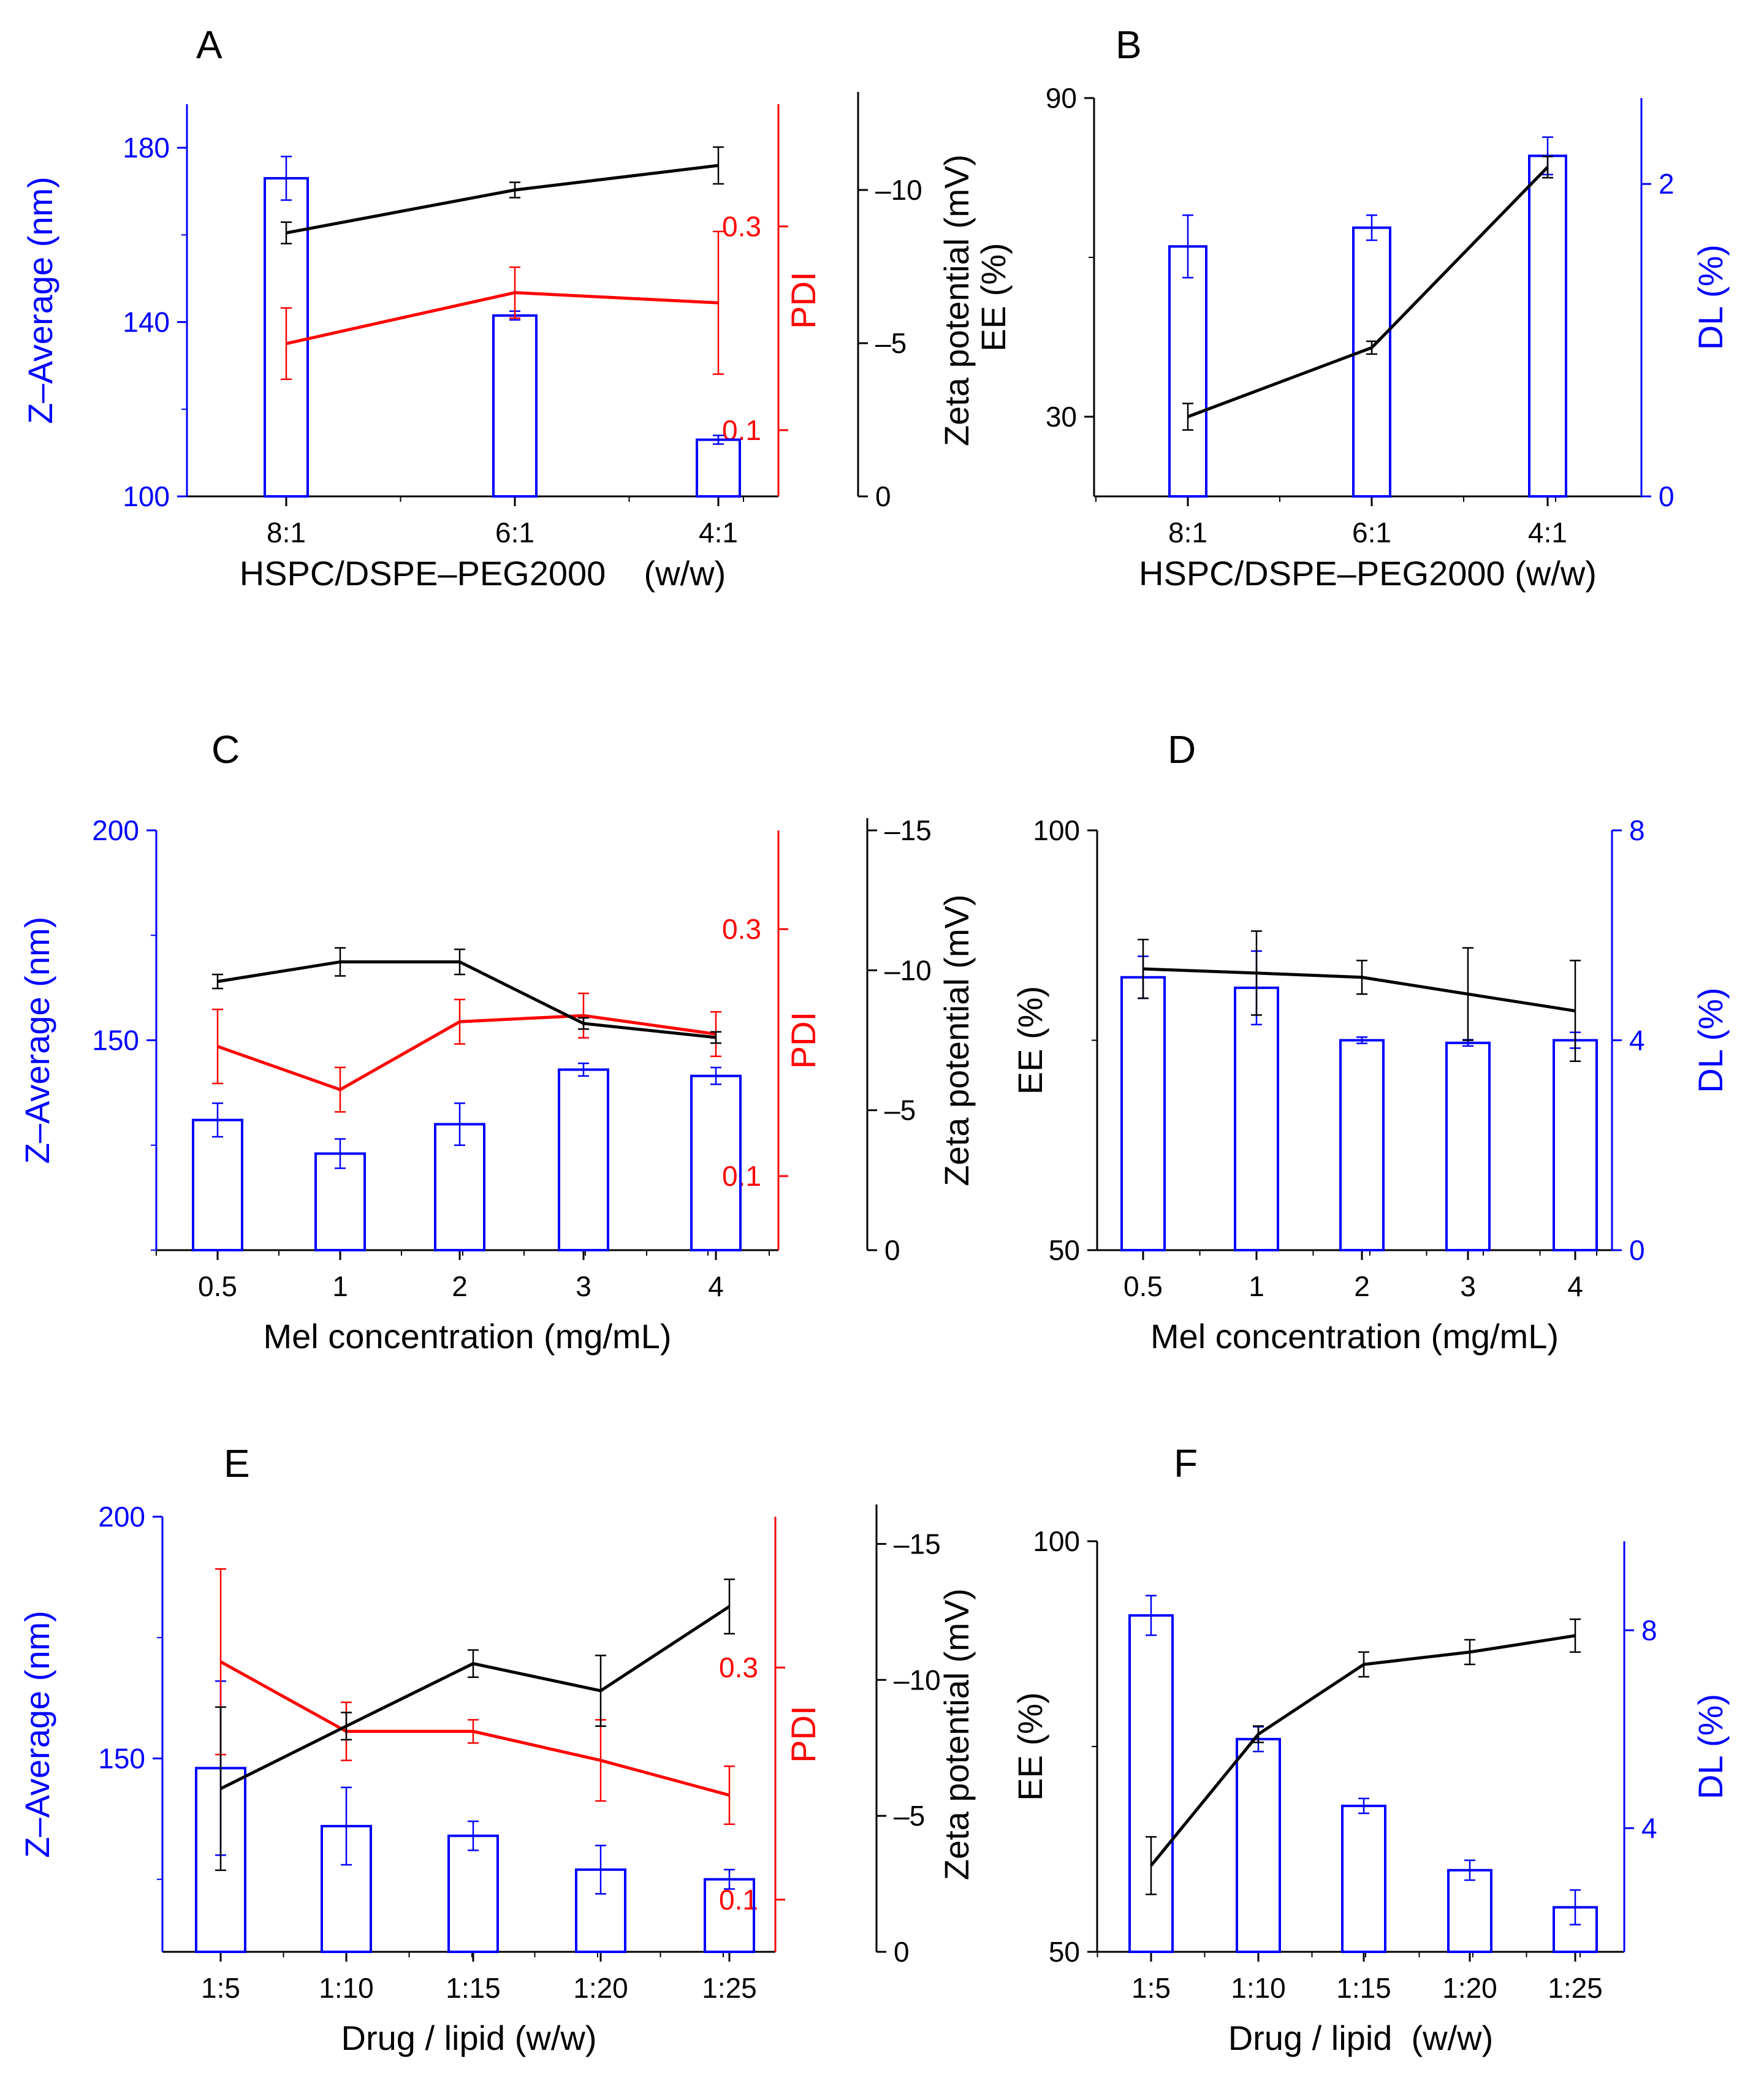 The height and width of the screenshot is (2094, 1764). Describe the element at coordinates (1061, 417) in the screenshot. I see `left-tick-label: 30` at that location.